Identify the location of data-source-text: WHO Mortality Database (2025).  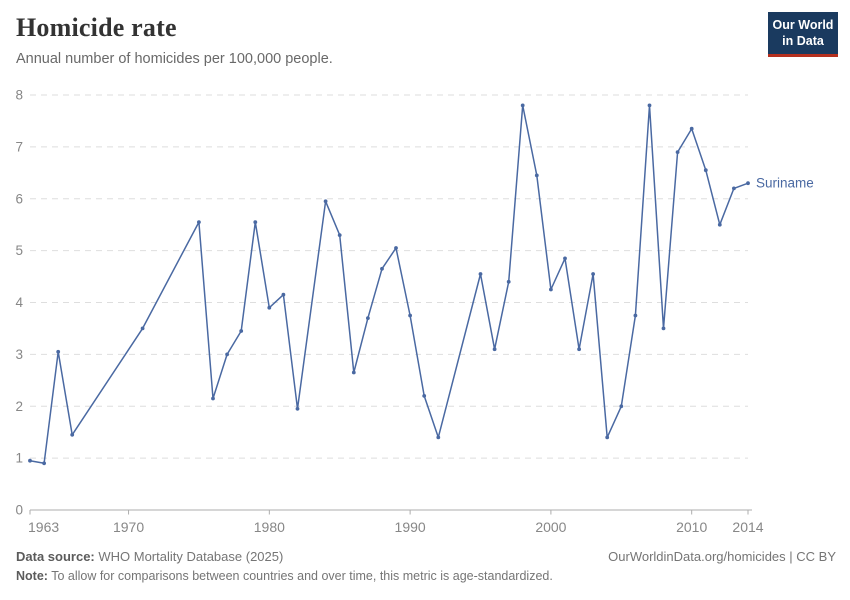
(189, 556).